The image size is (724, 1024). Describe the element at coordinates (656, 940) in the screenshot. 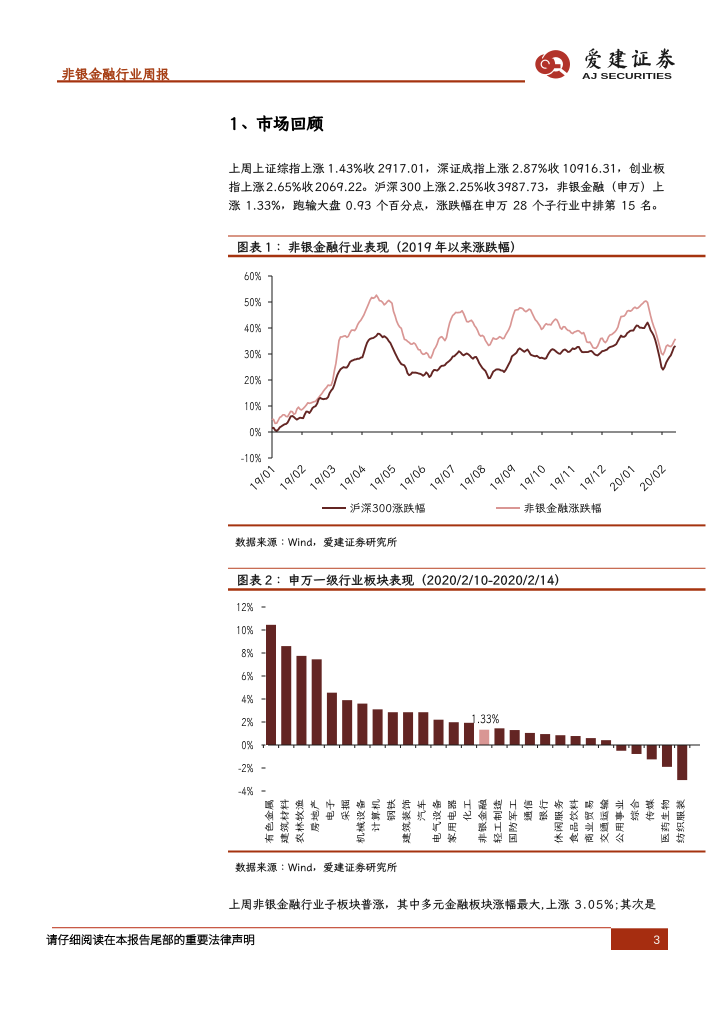

I see `svg-text: 3` at that location.